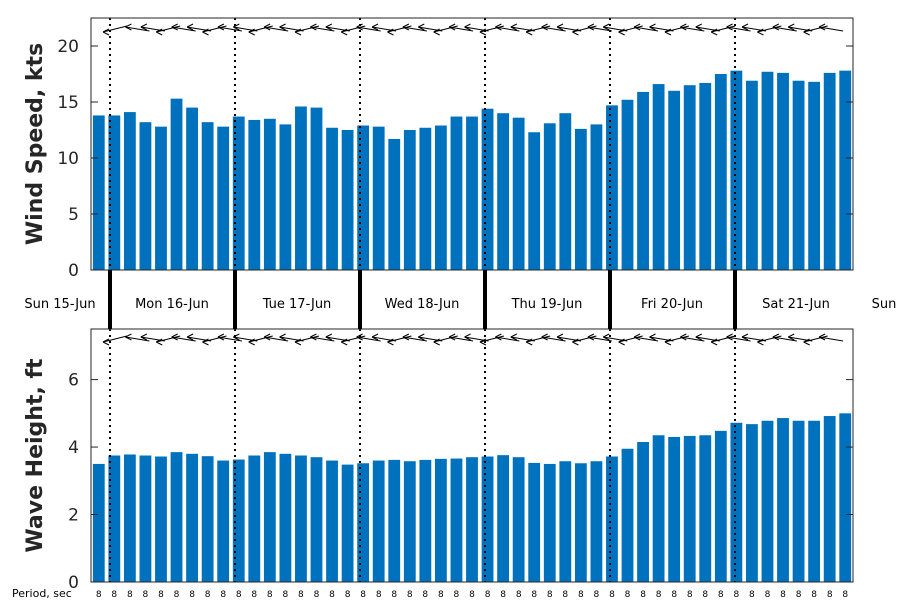 This screenshot has width=900, height=600. Describe the element at coordinates (35, 455) in the screenshot. I see `wave-height-axis-label: Wave Height, ft` at that location.